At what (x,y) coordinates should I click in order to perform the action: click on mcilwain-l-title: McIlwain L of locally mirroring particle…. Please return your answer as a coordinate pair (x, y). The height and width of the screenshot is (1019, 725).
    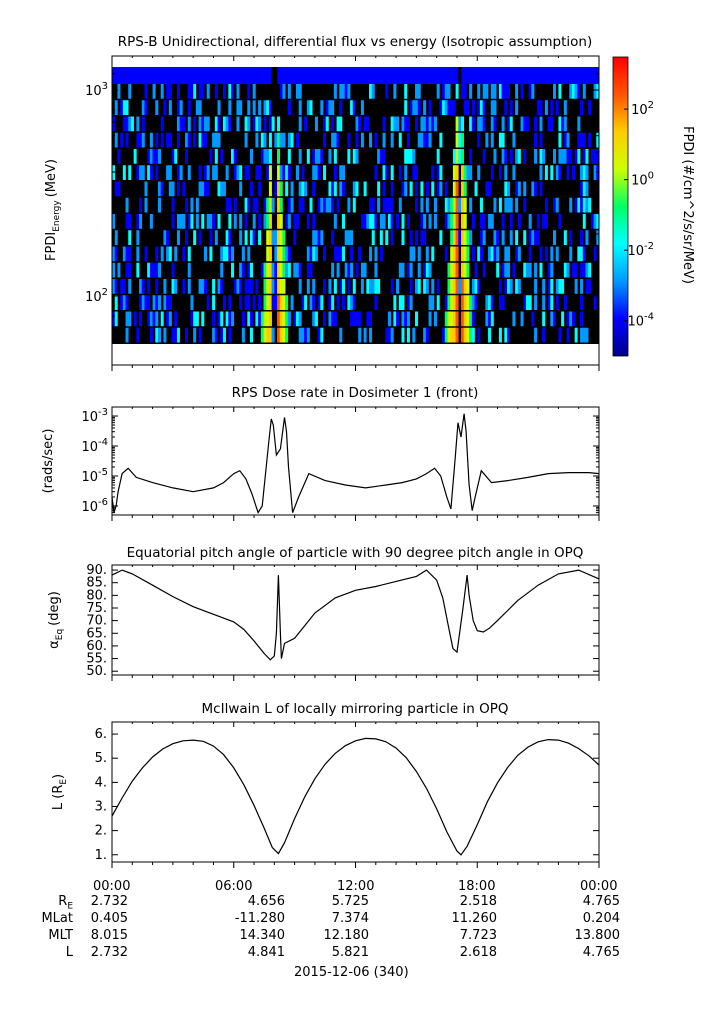
    Looking at the image, I should click on (355, 709).